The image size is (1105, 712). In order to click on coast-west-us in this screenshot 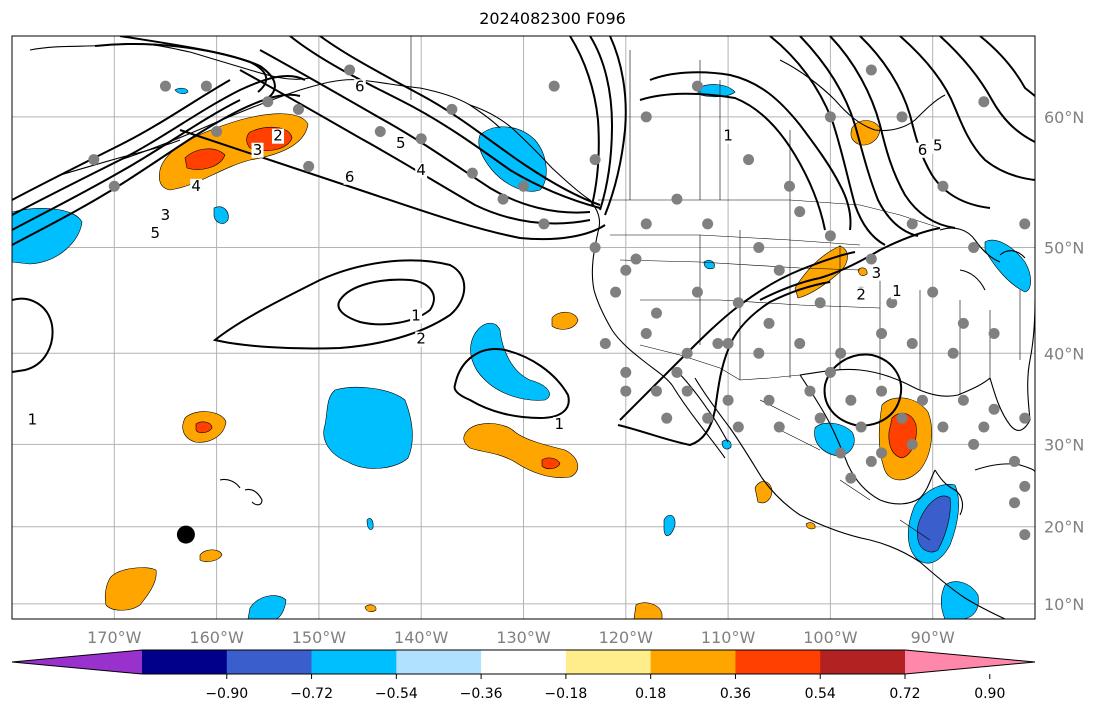, I will do `click(632, 308)`.